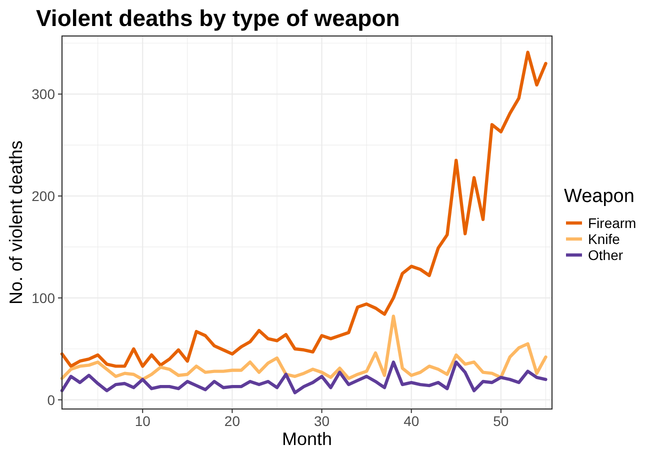 The width and height of the screenshot is (645, 452). I want to click on y-tick-label: 200, so click(44, 196).